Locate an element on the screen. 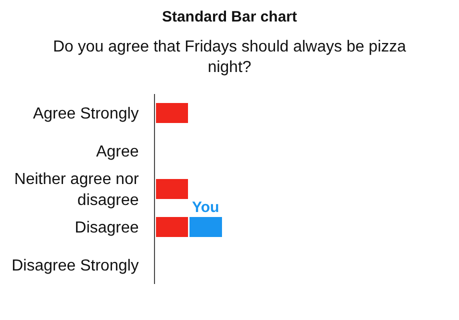 Image resolution: width=459 pixels, height=320 pixels. y-tick-label: Neither agree nor disagree is located at coordinates (77, 190).